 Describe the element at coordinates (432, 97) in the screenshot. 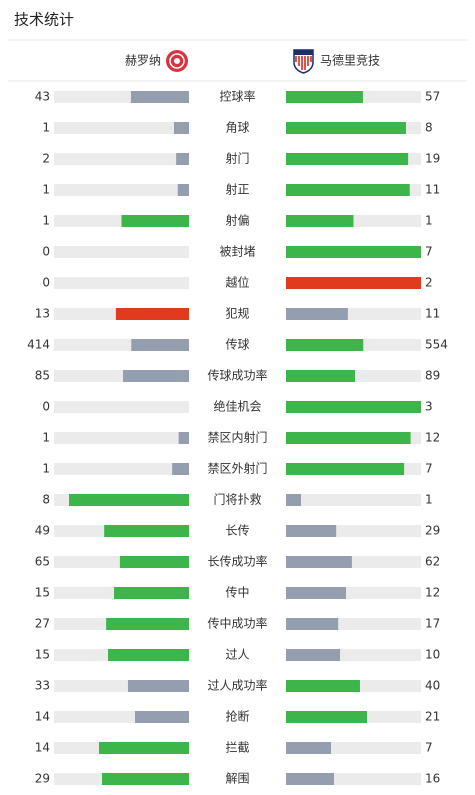

I see `away-value: 57` at that location.